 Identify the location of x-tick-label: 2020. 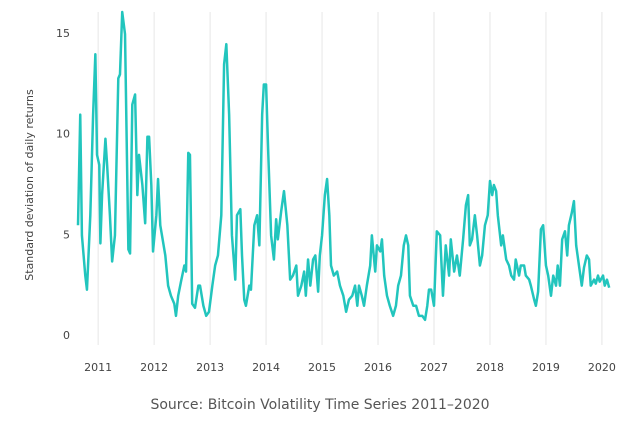
(602, 367).